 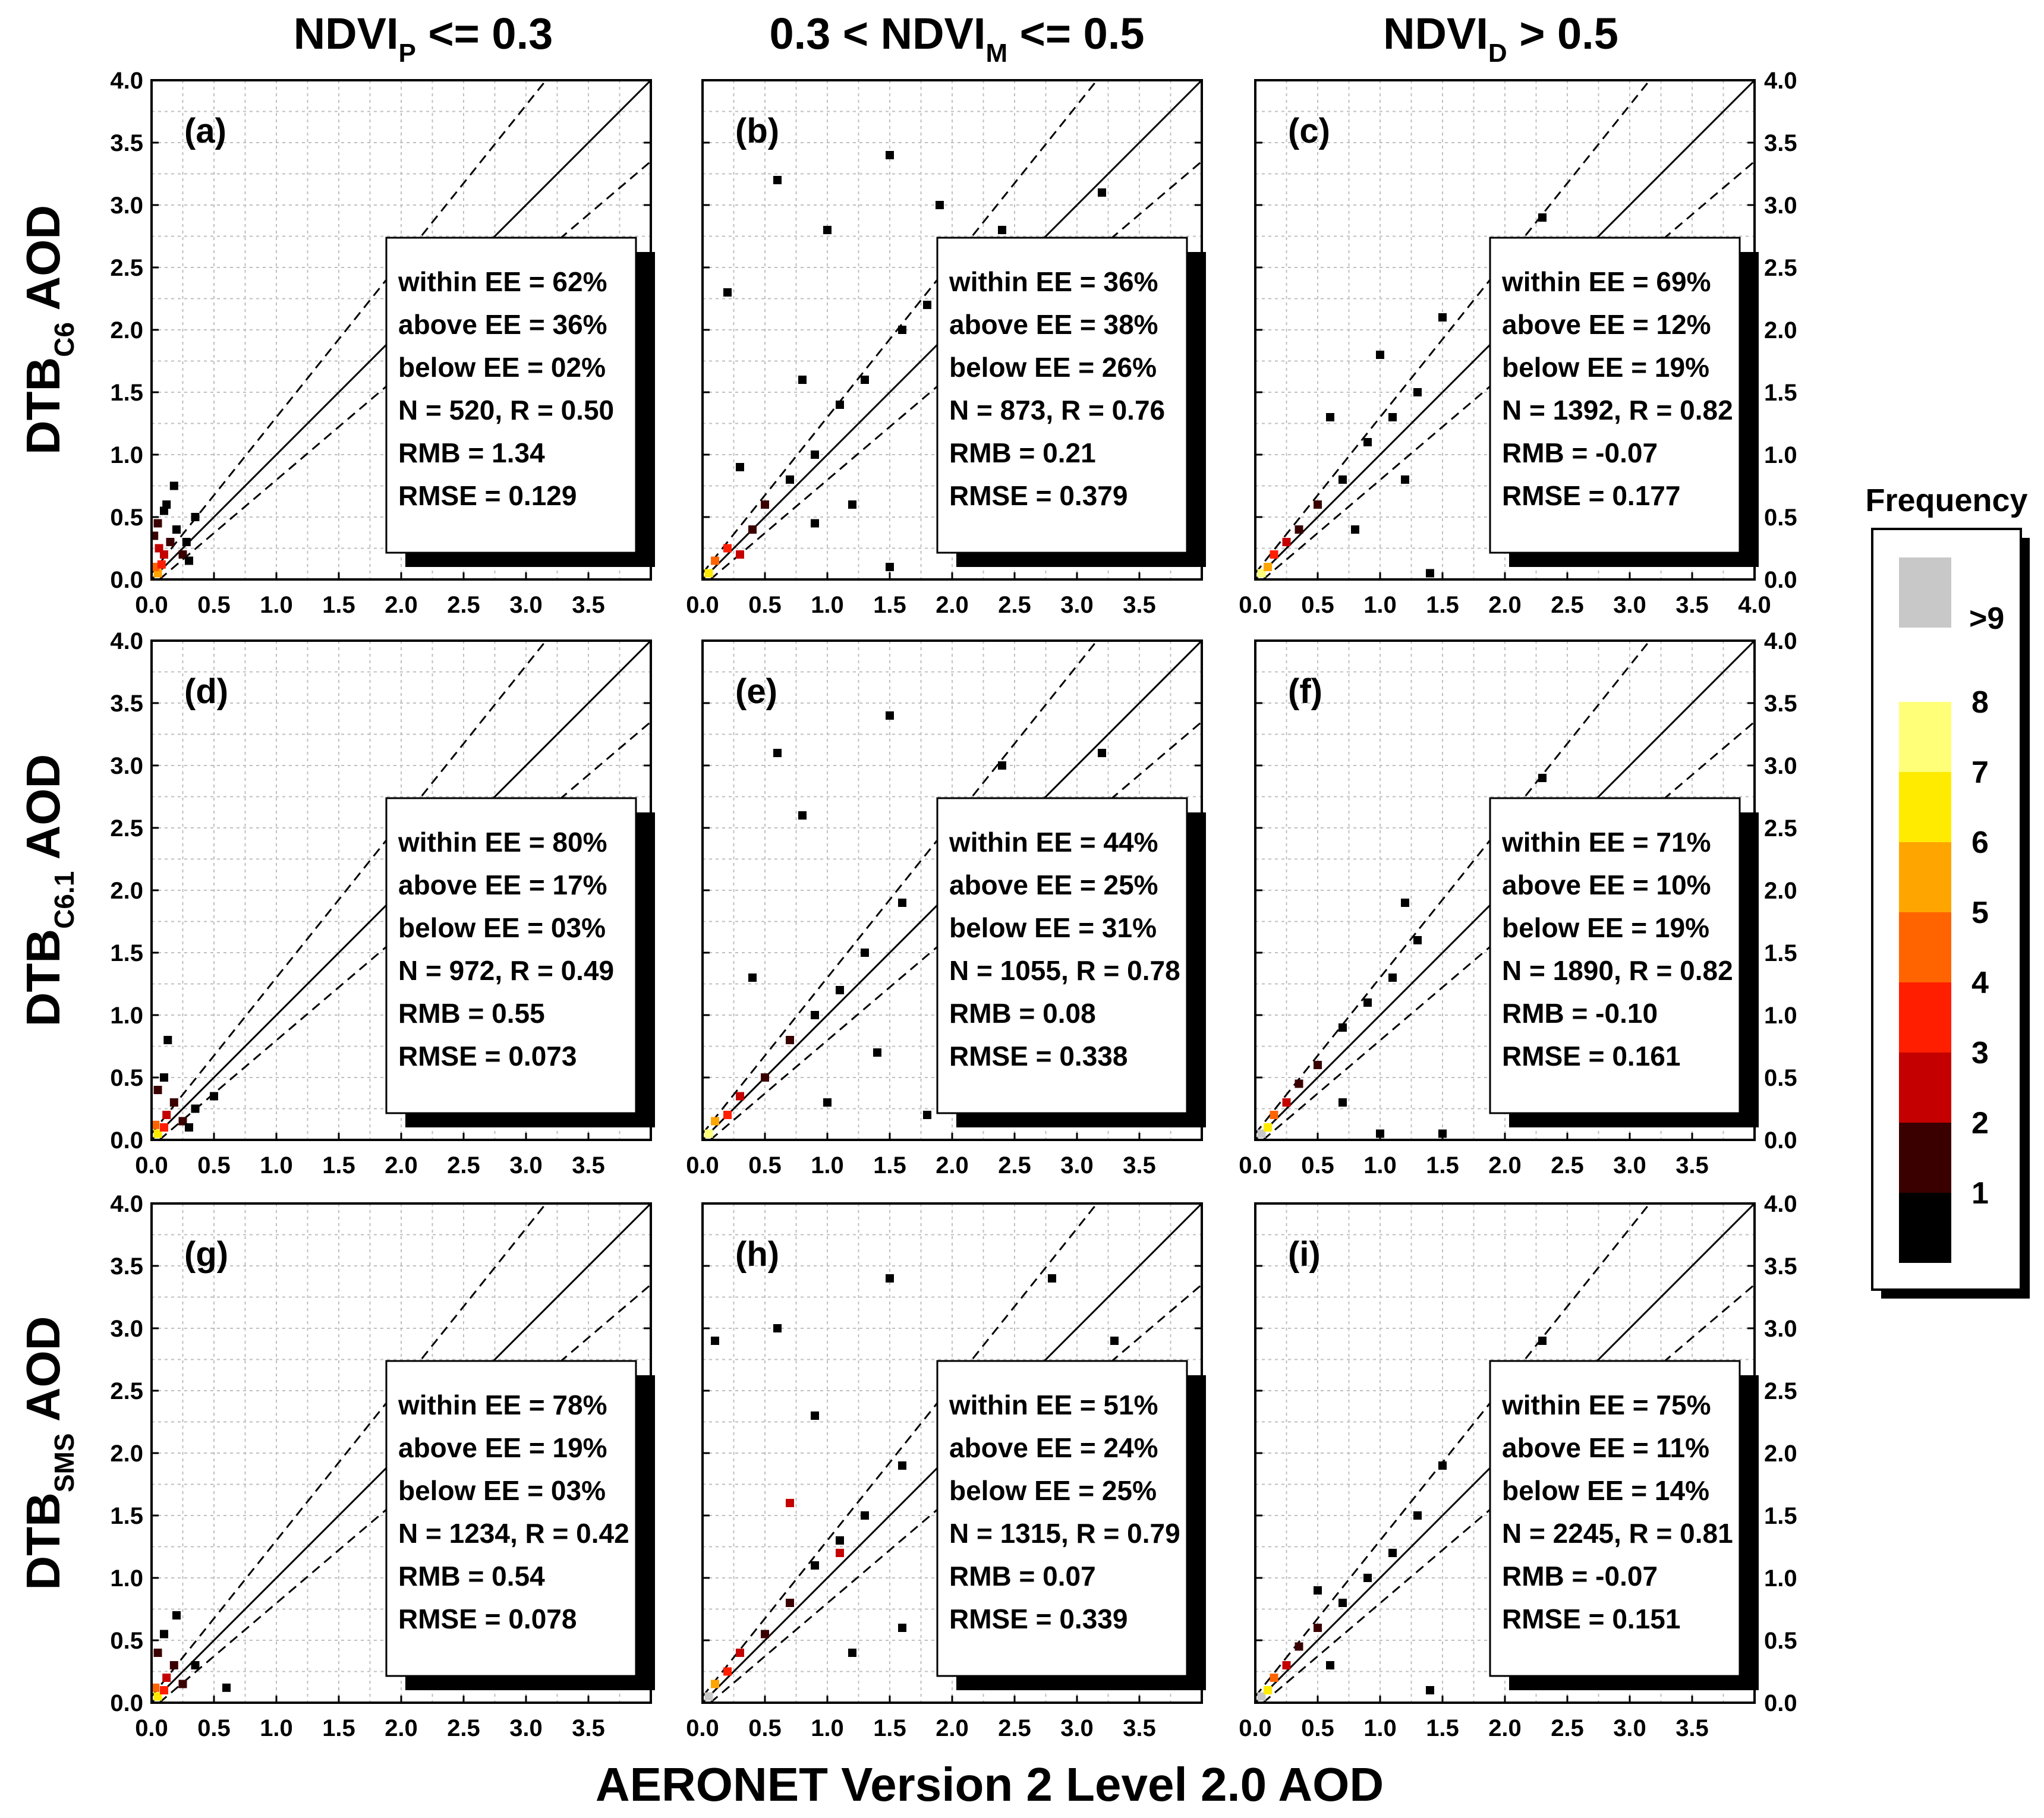 I want to click on y-tick-label: 0.5, so click(x=126, y=518).